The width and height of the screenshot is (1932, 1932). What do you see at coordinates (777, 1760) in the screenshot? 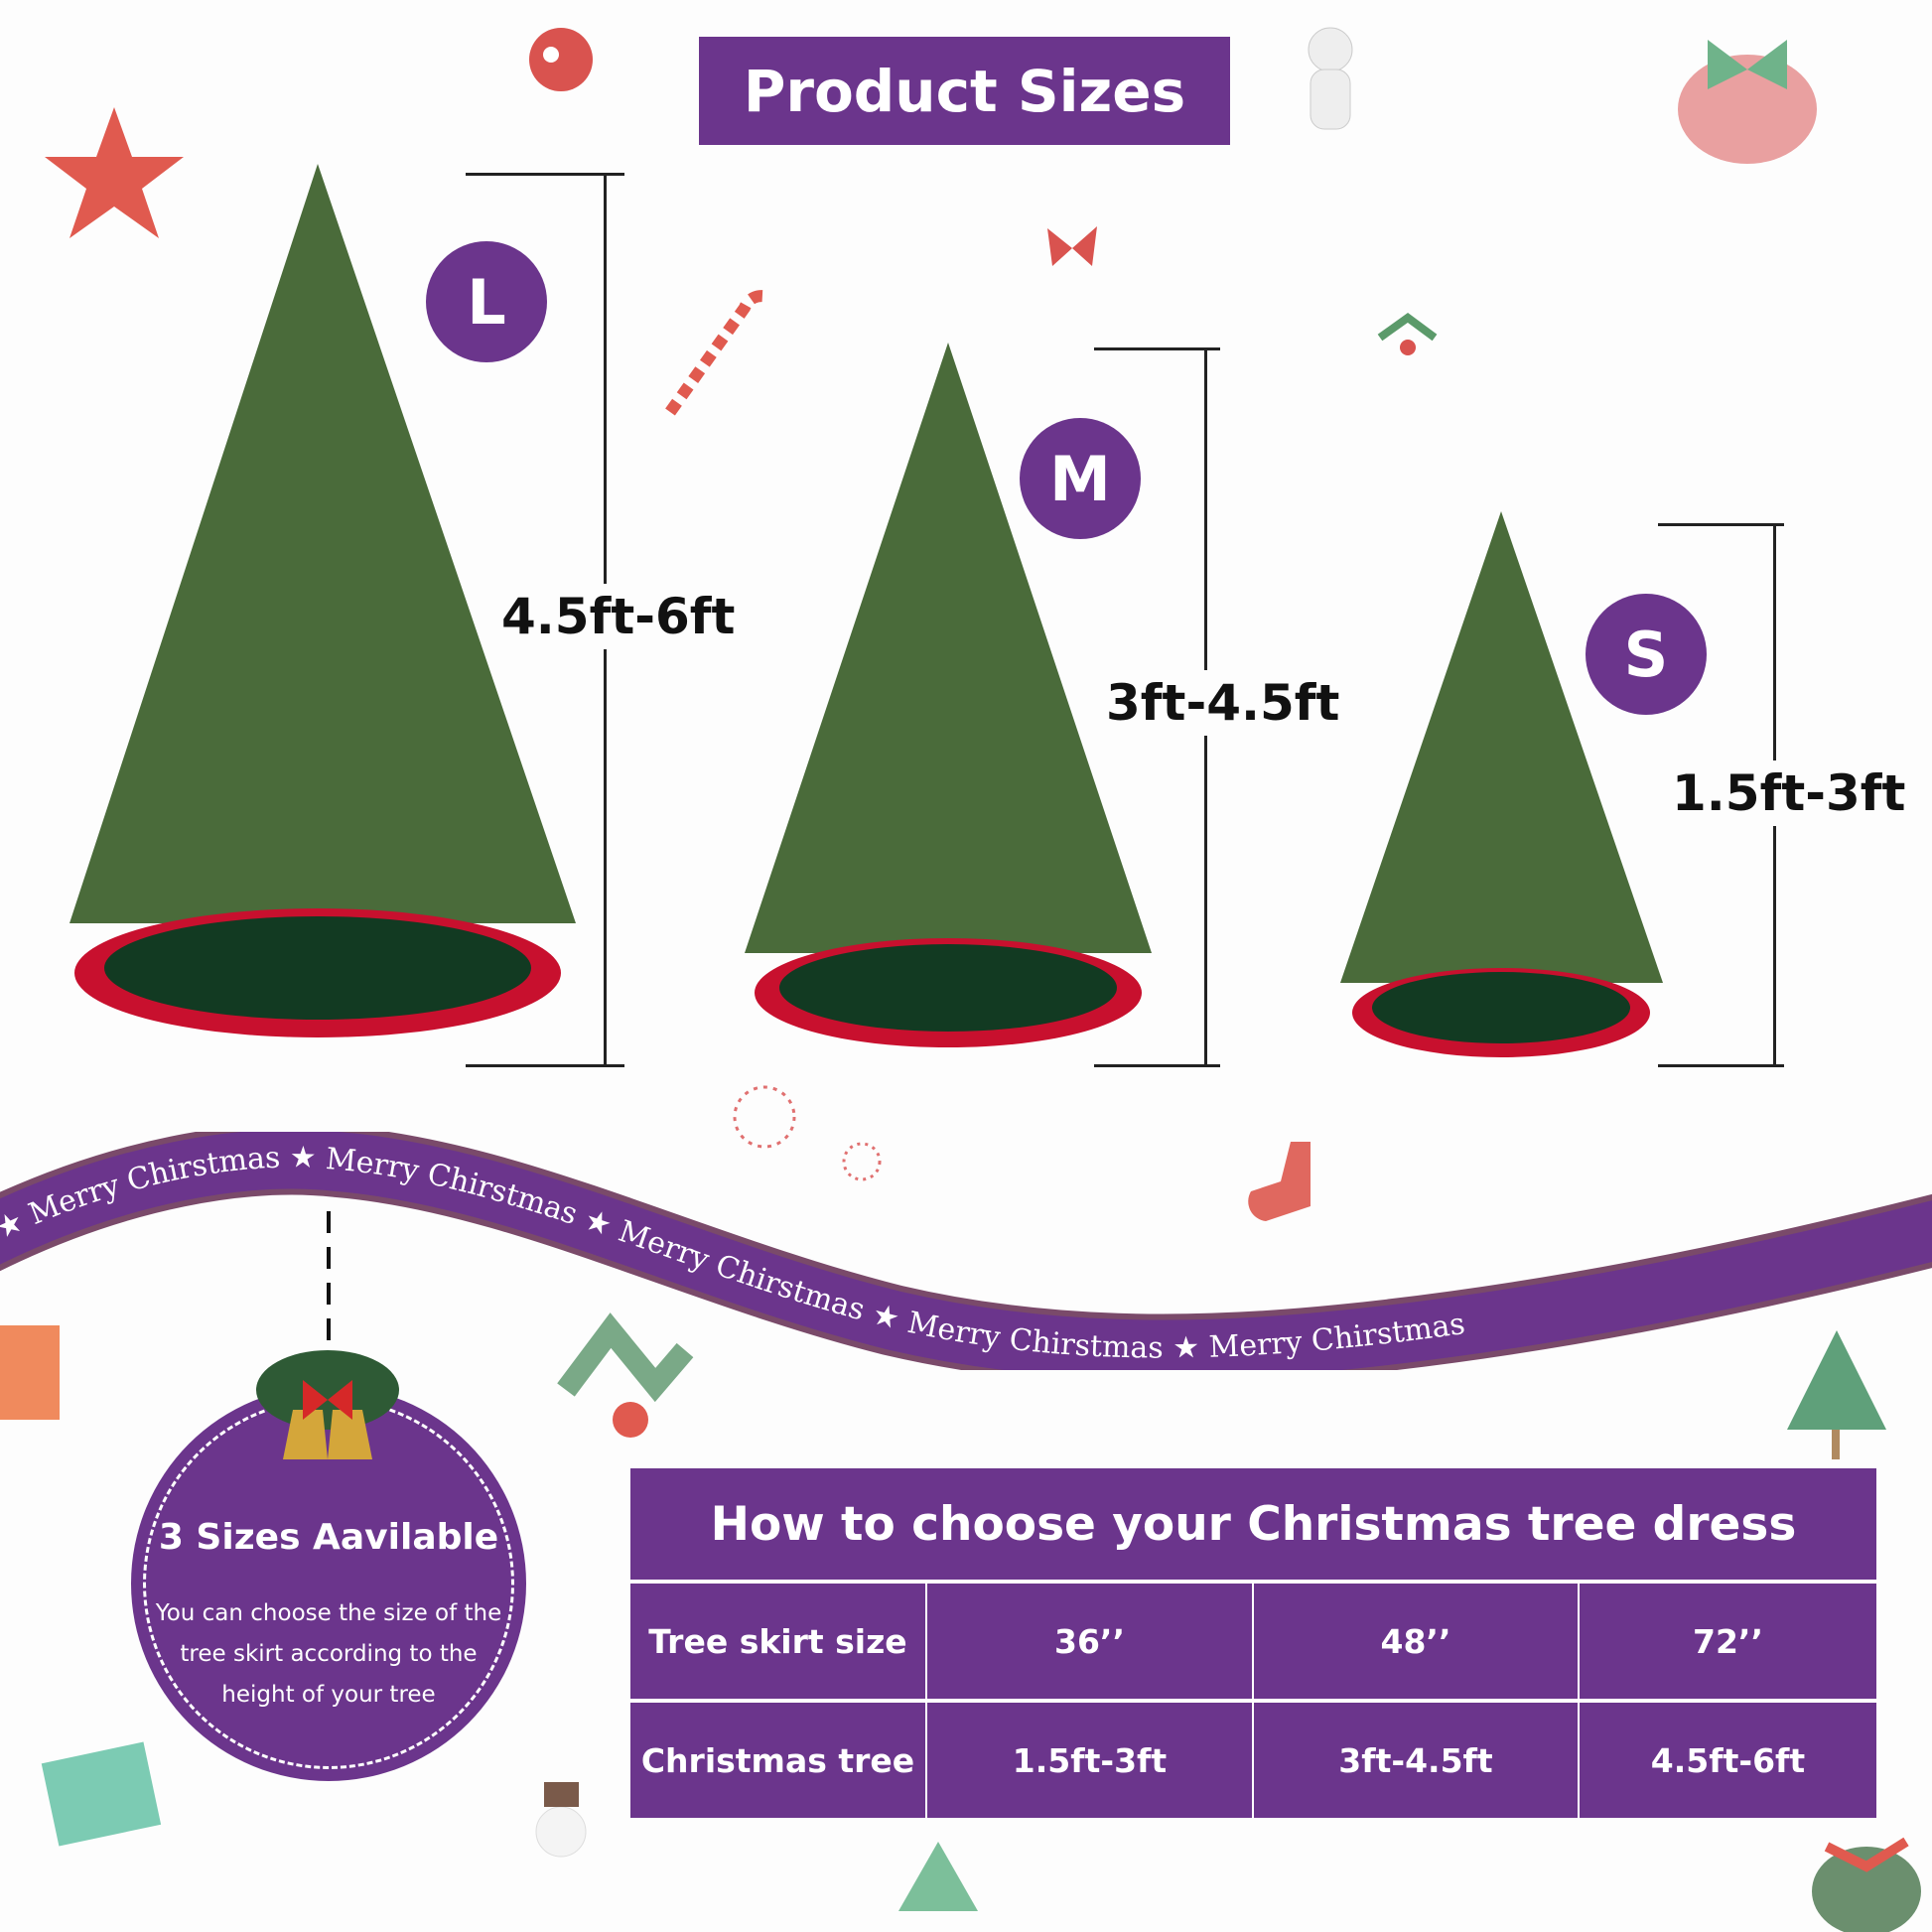
I see `row-label: Christmas tree` at bounding box center [777, 1760].